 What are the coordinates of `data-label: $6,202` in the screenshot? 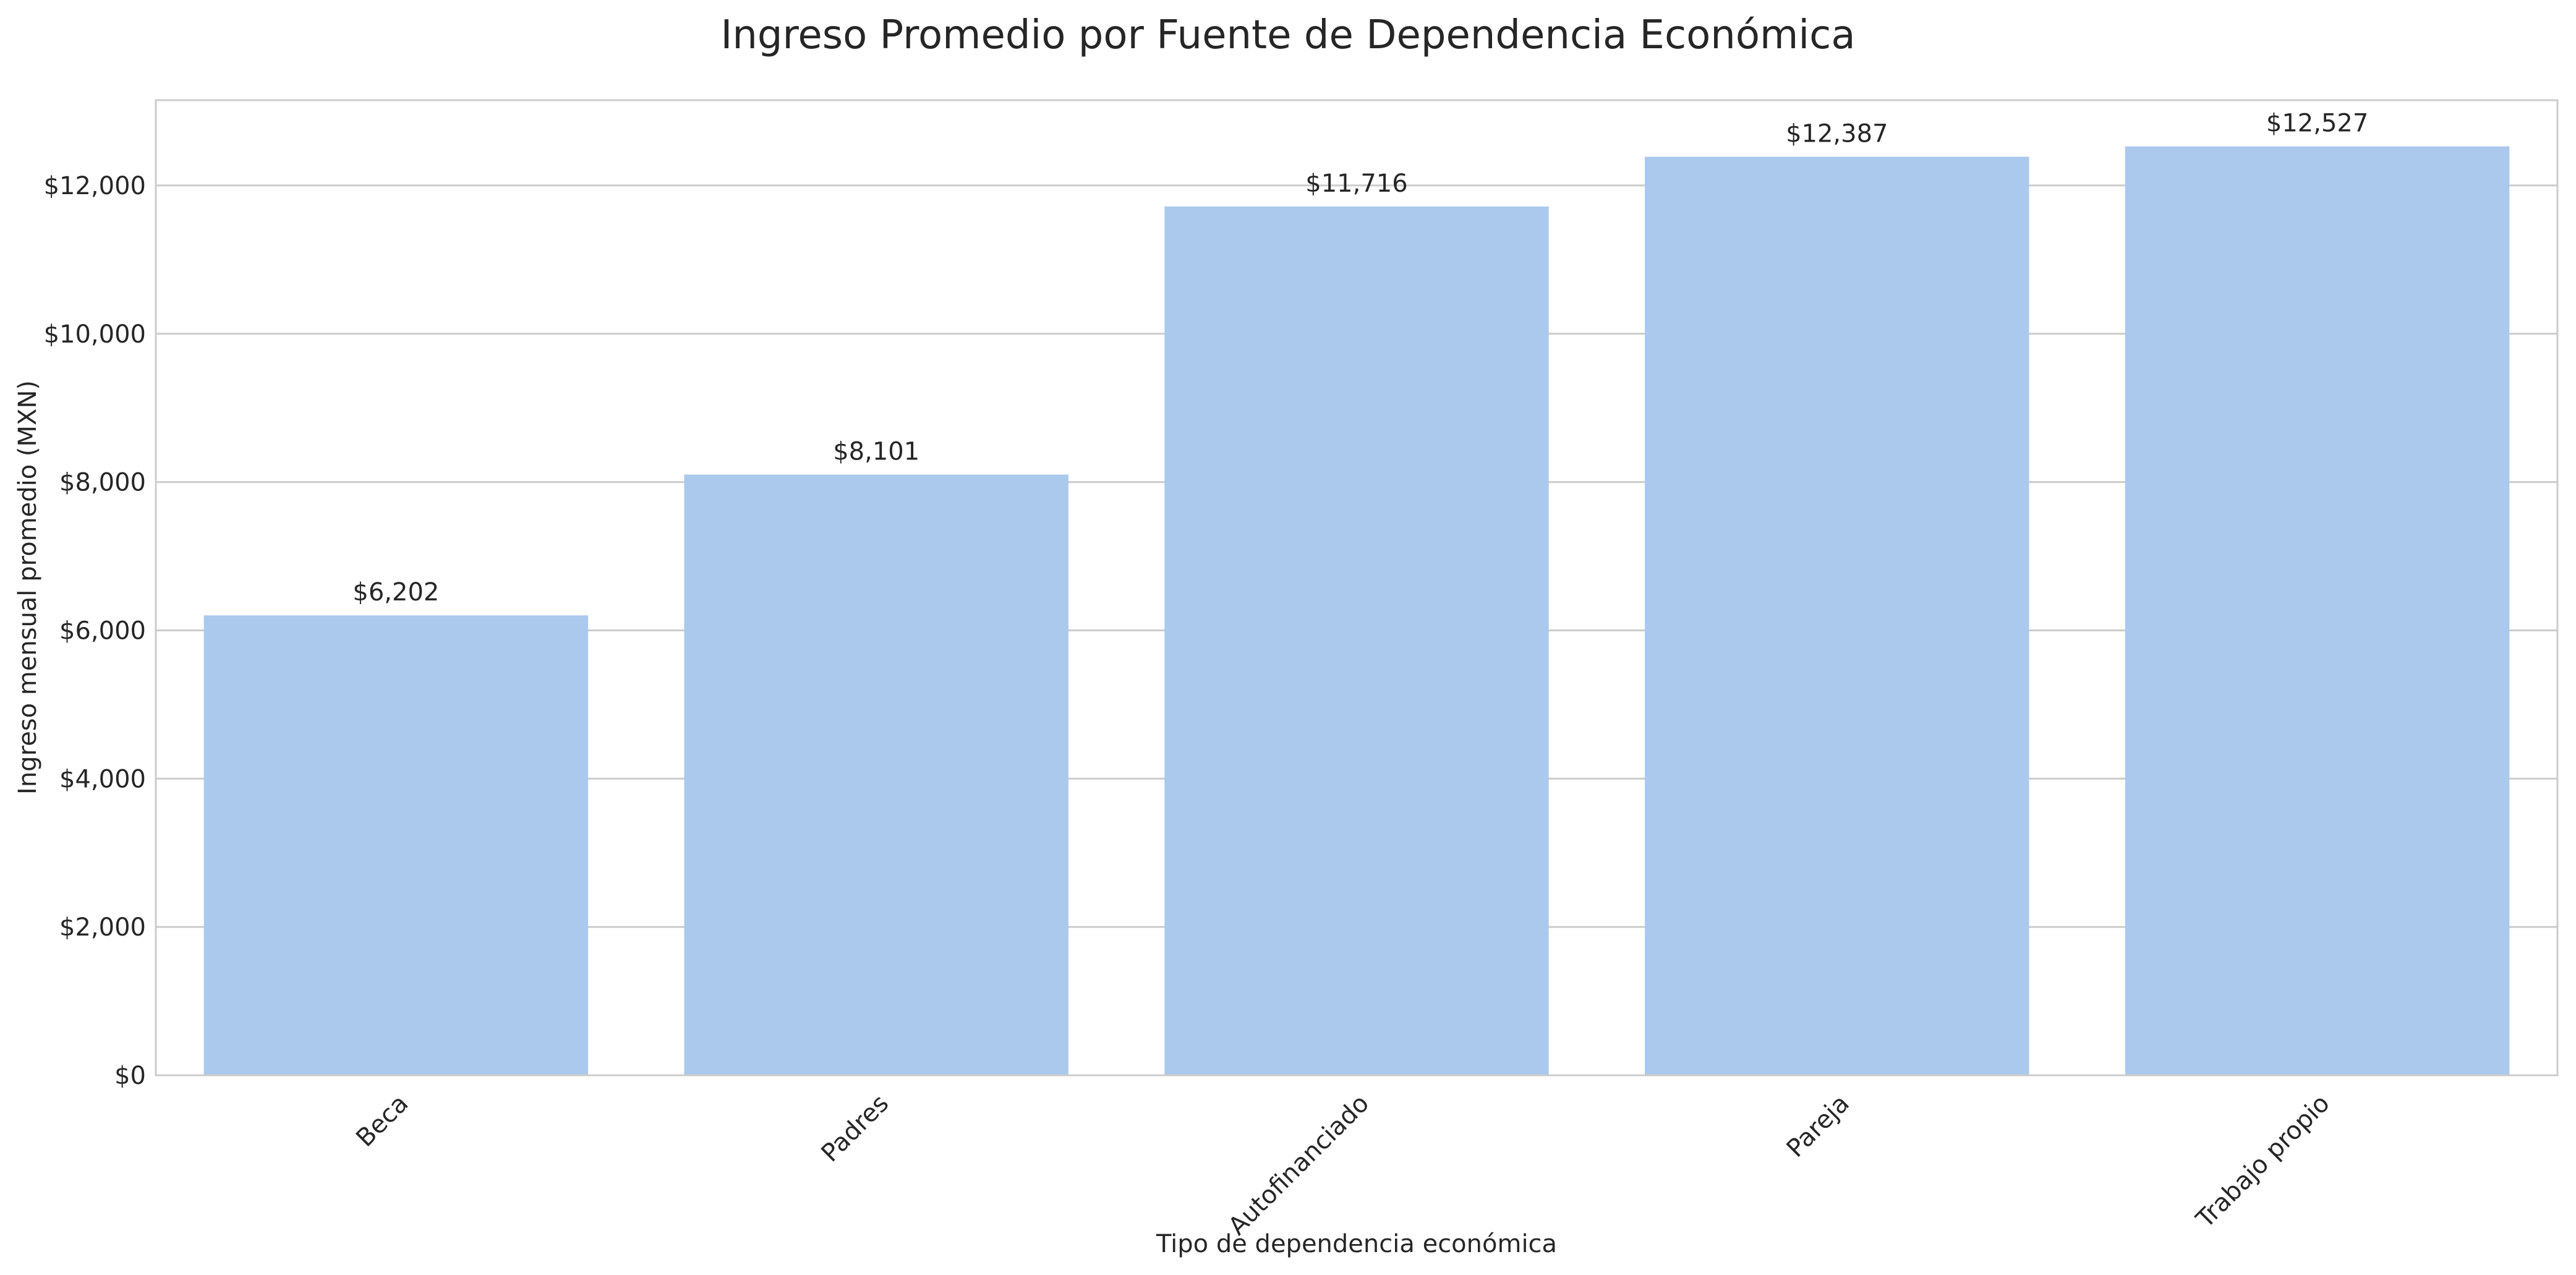 It's located at (395, 592).